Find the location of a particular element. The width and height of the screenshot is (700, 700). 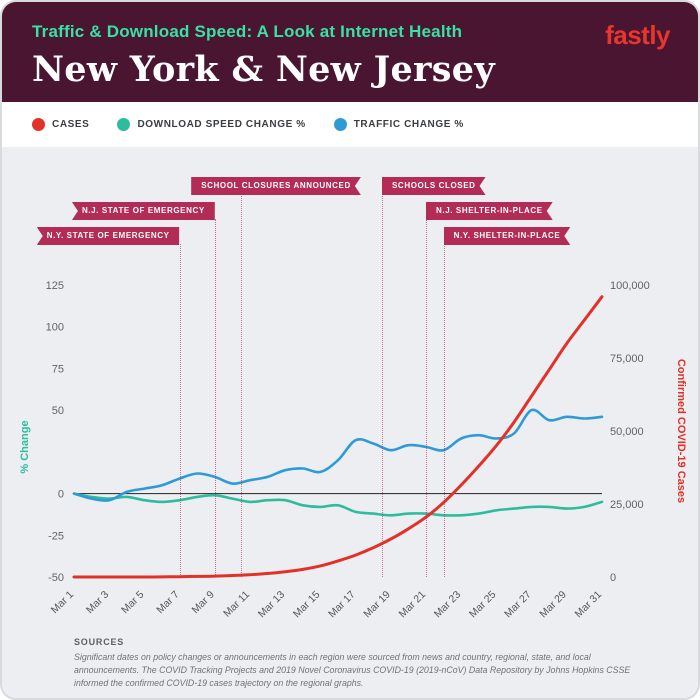

legend-label: DOWNLOAD SPEED CHANGE % is located at coordinates (221, 124).